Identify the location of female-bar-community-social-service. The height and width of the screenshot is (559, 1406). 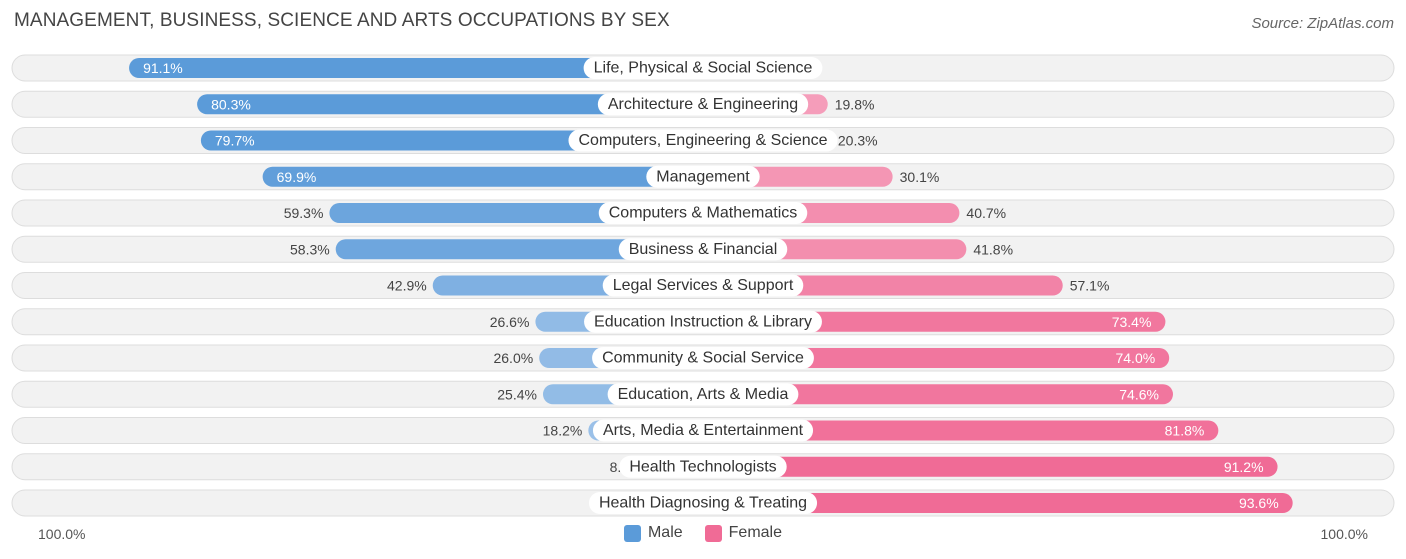
(936, 358).